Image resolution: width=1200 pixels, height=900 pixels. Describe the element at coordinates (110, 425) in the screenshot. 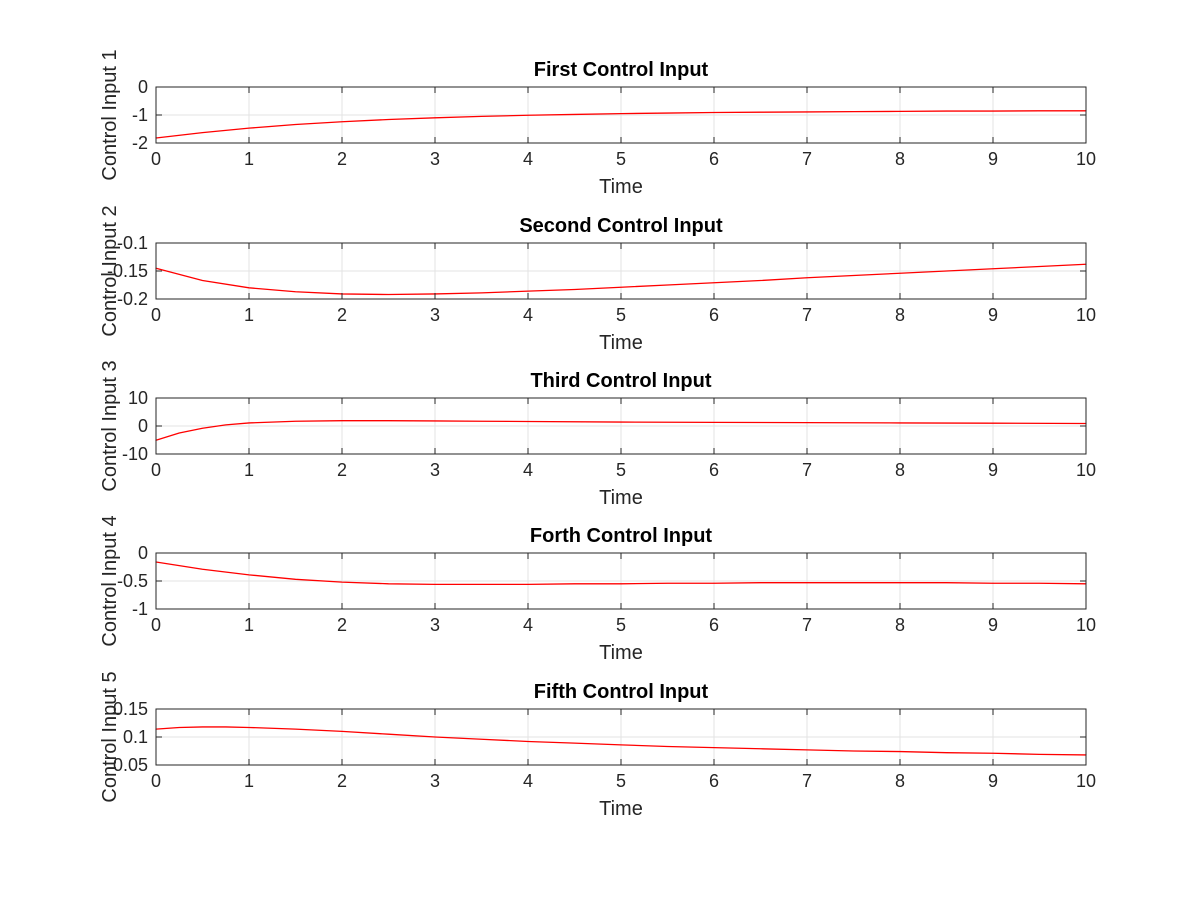

I see `y-axis-label: Control Input 3` at that location.